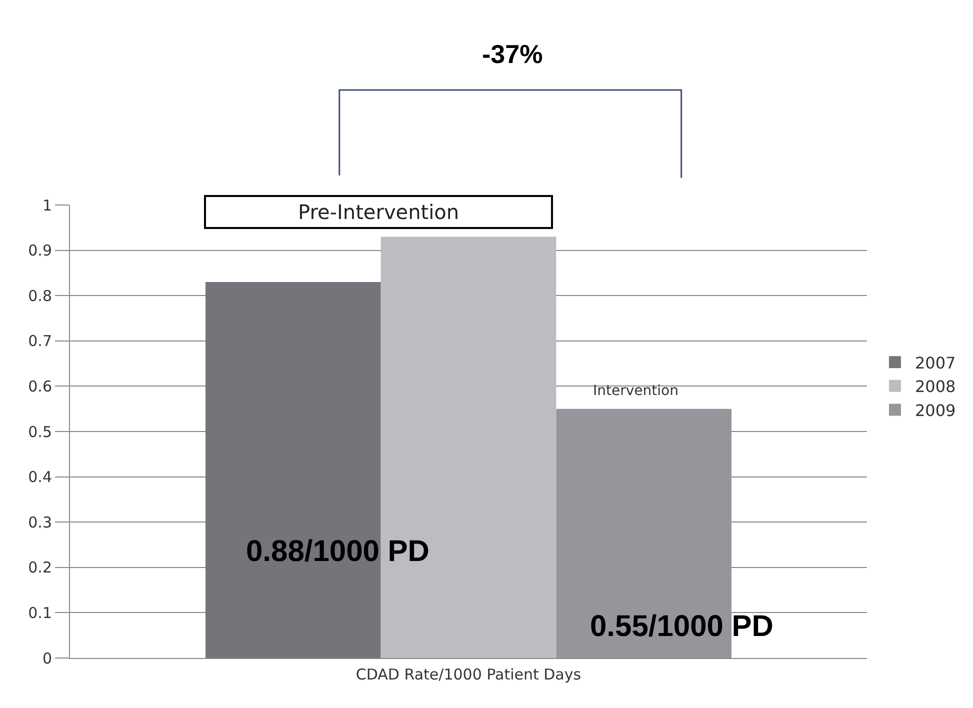 This screenshot has width=973, height=708. I want to click on annotation: 0.88/1000 PD, so click(338, 551).